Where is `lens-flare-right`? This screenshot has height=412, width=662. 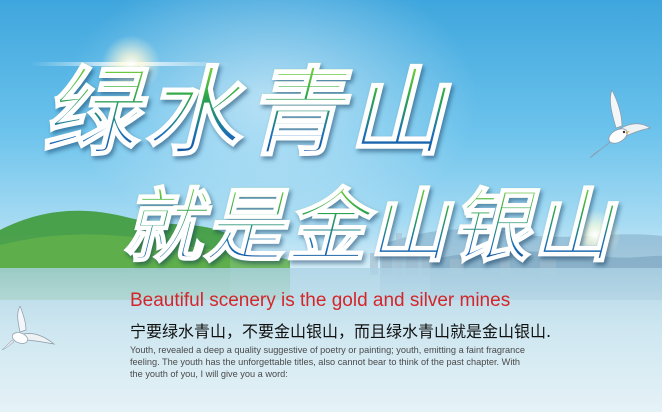 lens-flare-right is located at coordinates (595, 235).